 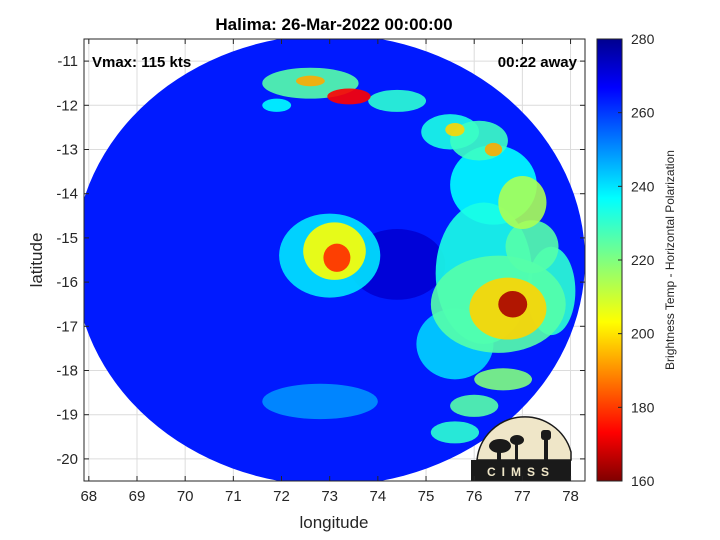 What do you see at coordinates (67, 415) in the screenshot?
I see `y-tick-label: -19` at bounding box center [67, 415].